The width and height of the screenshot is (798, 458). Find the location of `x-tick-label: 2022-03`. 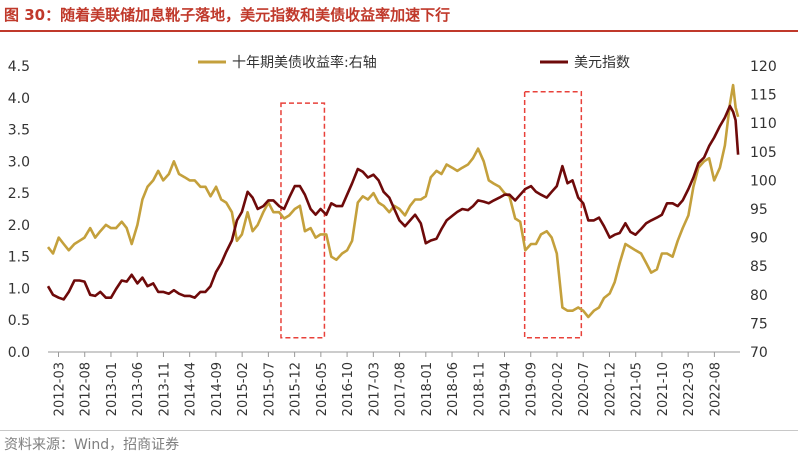

x-tick-label: 2022-03 is located at coordinates (689, 389).